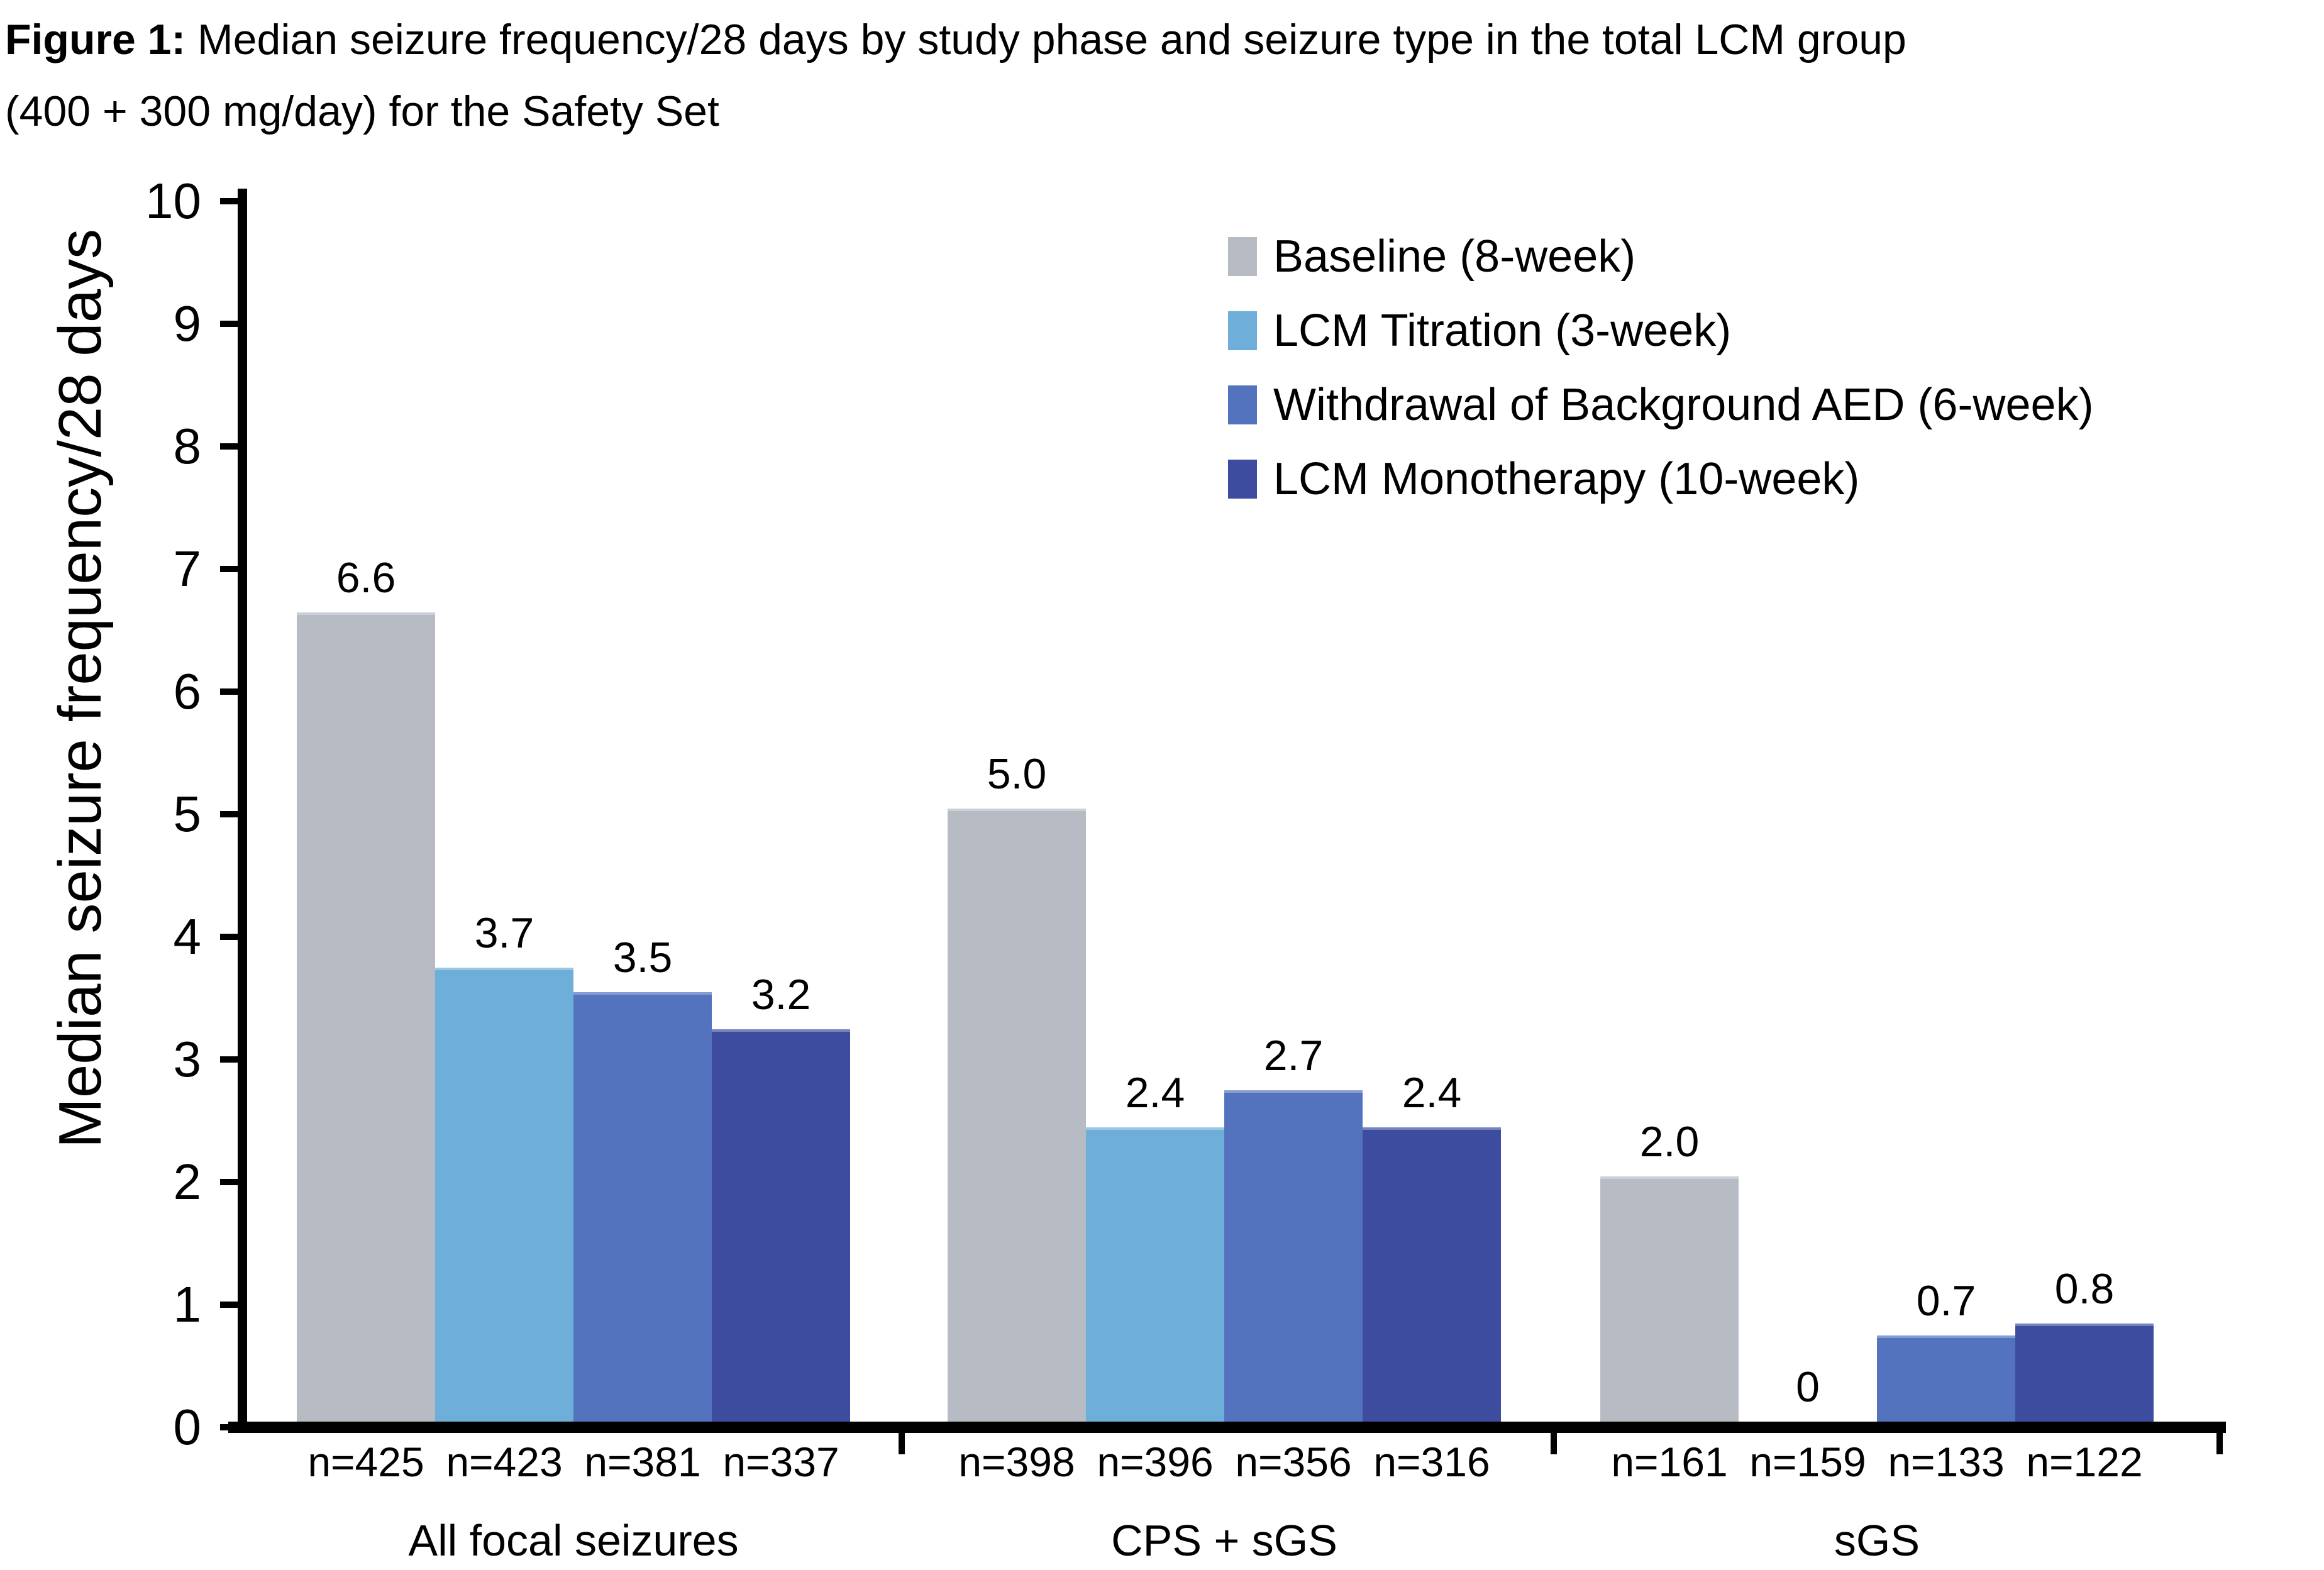 This screenshot has width=2324, height=1570. Describe the element at coordinates (1293, 1462) in the screenshot. I see `bar-n-label: n=356` at that location.